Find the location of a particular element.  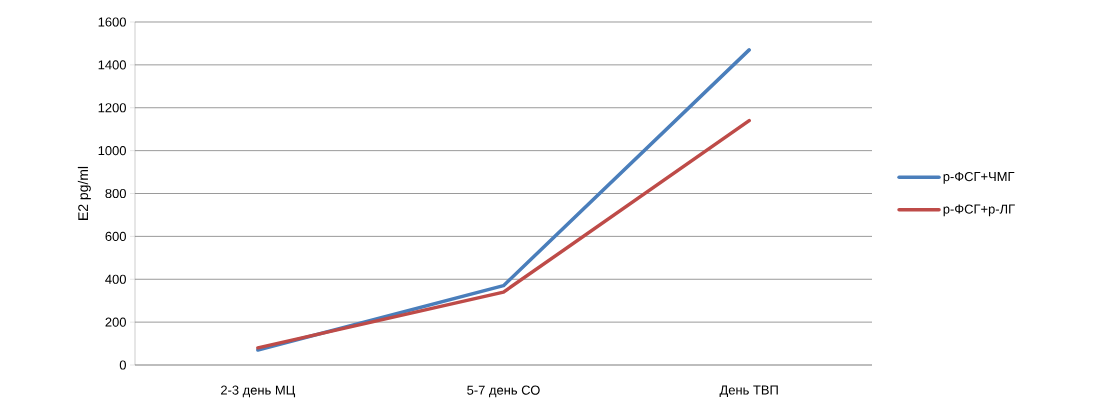

y-tick-label: 1000 is located at coordinates (112, 151).